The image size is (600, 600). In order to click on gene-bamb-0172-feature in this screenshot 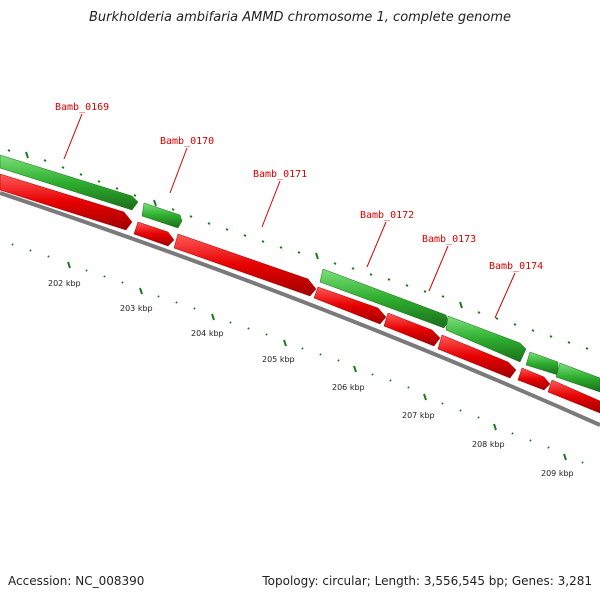, I will do `click(384, 298)`.